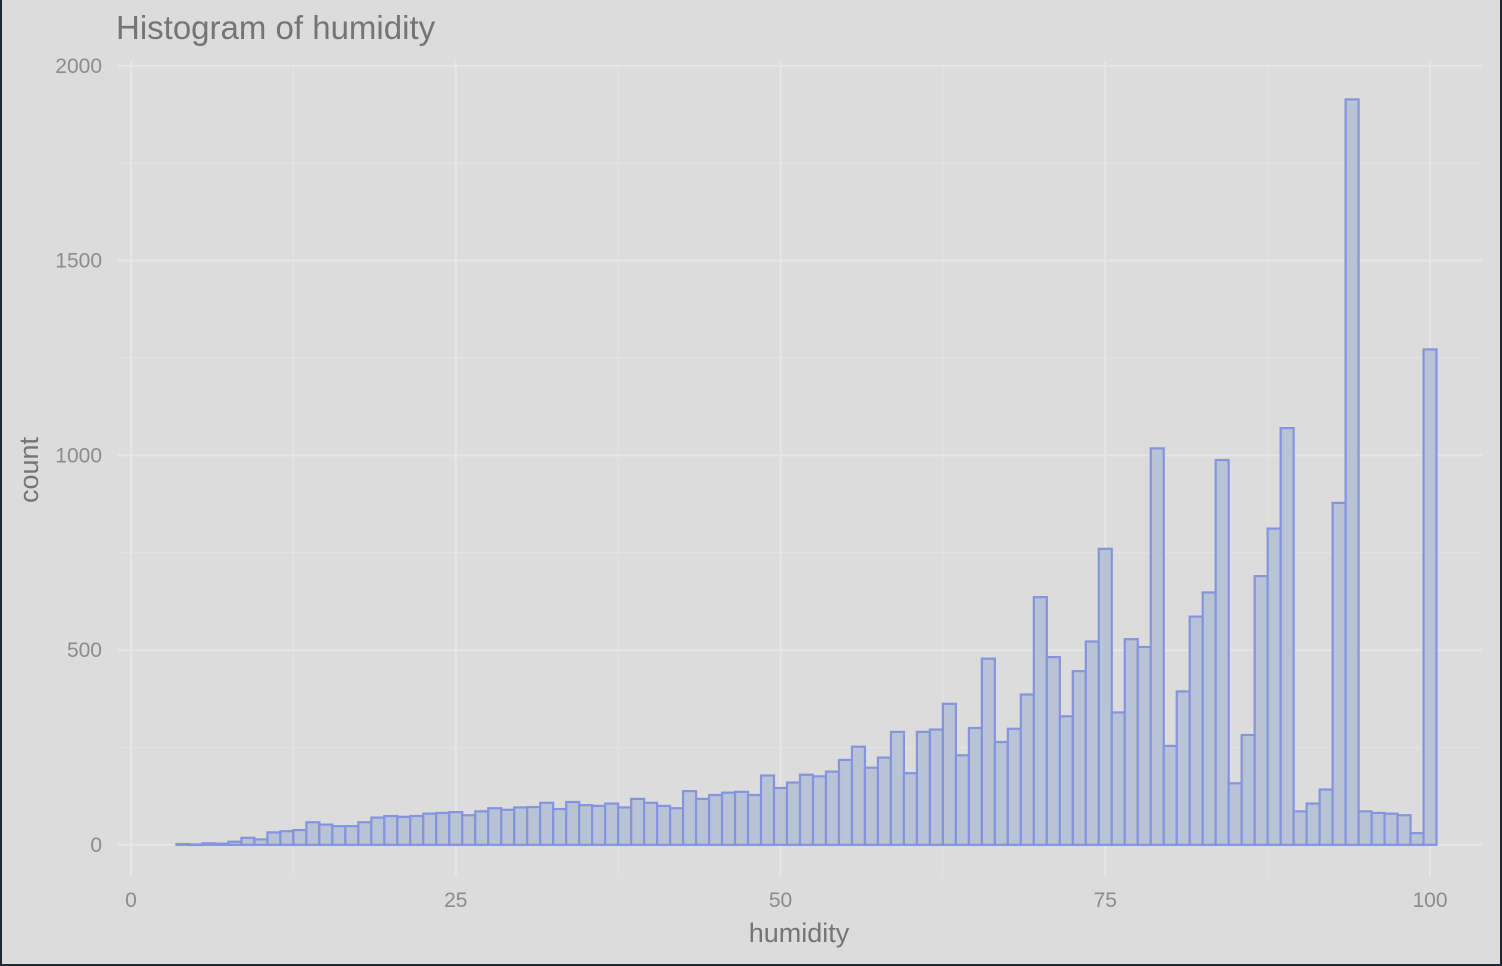  What do you see at coordinates (78, 261) in the screenshot?
I see `y-tick-label: 1500` at bounding box center [78, 261].